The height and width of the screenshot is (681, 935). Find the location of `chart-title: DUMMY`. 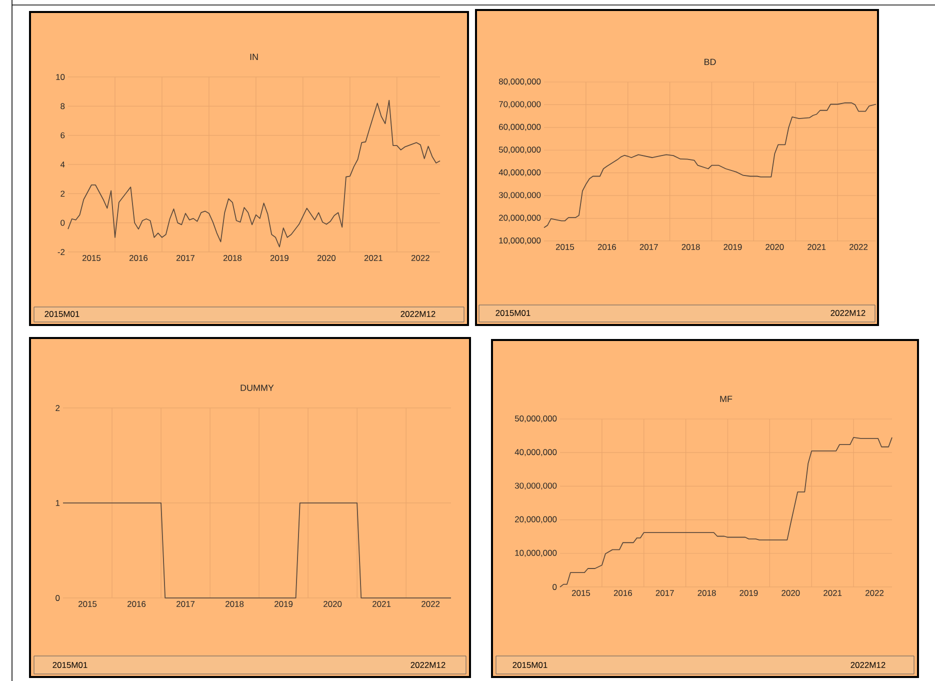

chart-title: DUMMY is located at coordinates (257, 387).